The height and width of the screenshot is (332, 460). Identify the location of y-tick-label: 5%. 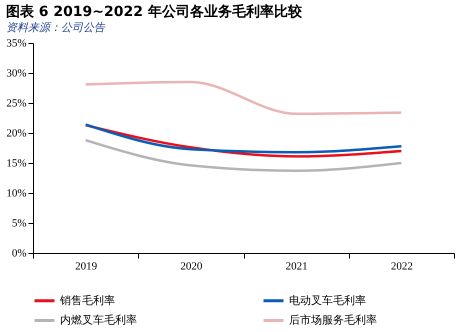
(19, 224).